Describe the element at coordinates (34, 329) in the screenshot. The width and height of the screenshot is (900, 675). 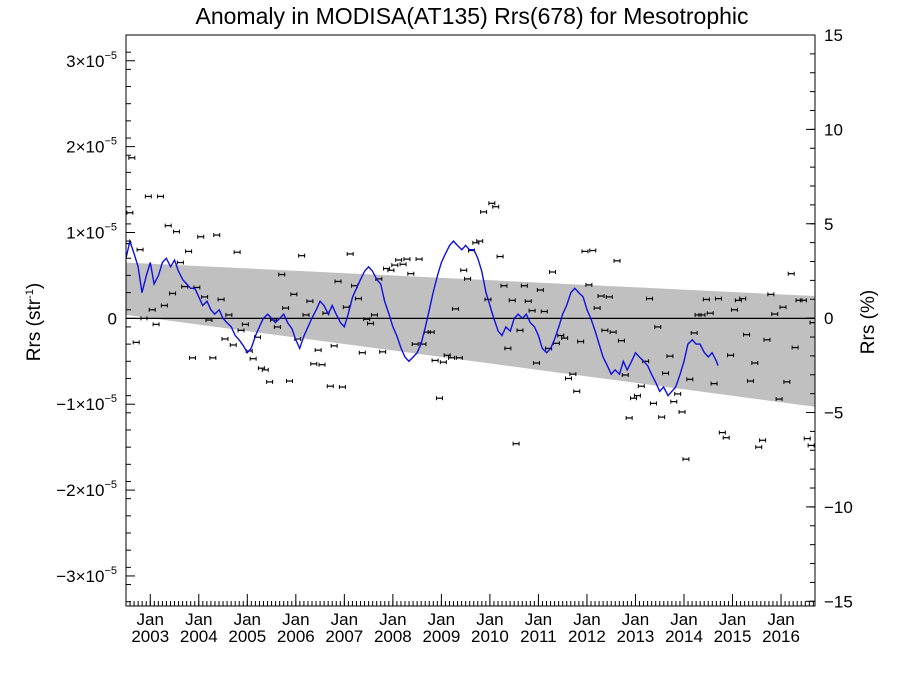
I see `left-axis-label-text: Rrs (str` at that location.